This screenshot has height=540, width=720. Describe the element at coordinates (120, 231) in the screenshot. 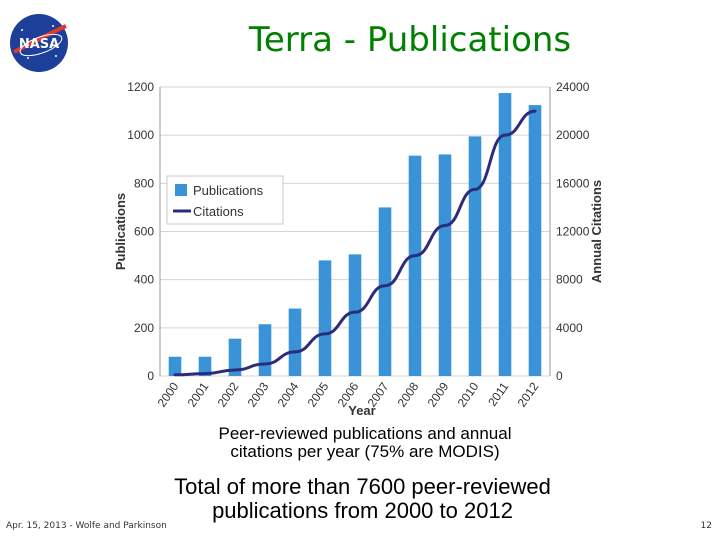

I see `y-axis-label: Publications` at that location.